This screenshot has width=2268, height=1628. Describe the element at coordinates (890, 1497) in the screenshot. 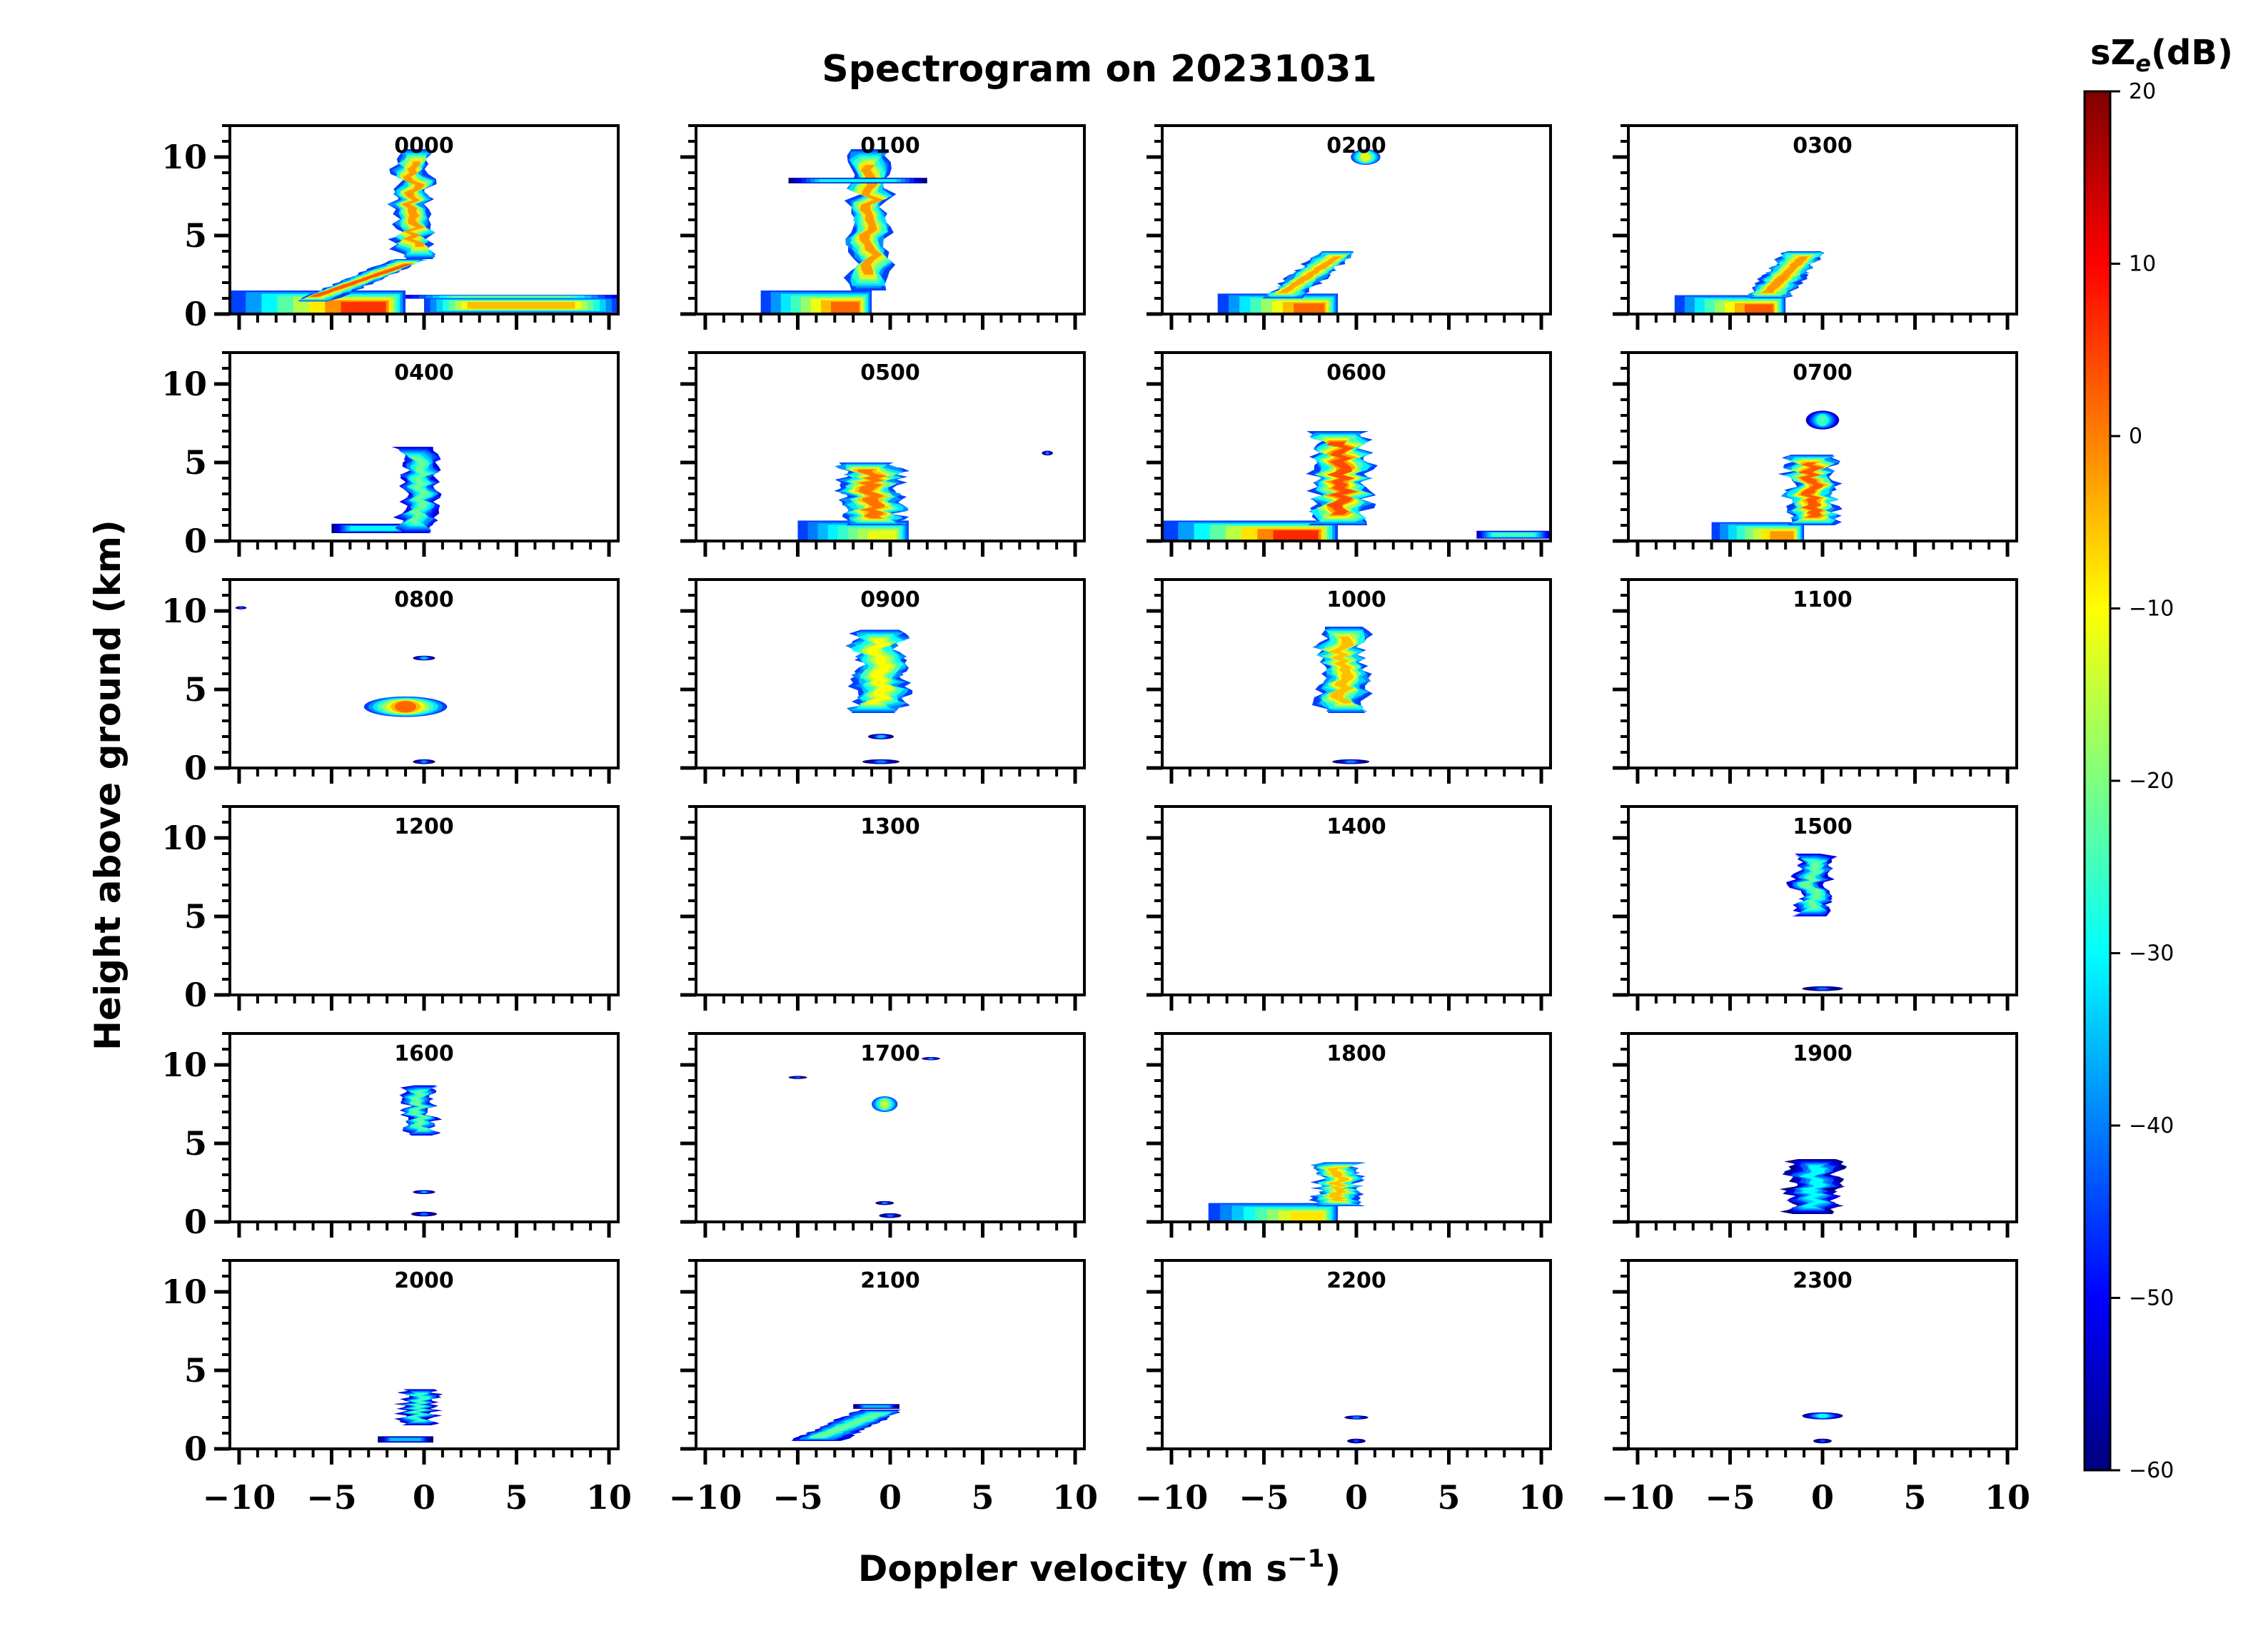

I see `x-tick-label: 0` at that location.